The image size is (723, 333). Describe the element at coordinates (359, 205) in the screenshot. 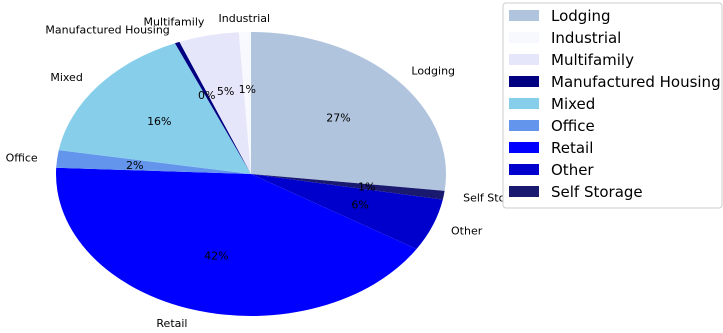

I see `pct-label-other: 6%` at that location.